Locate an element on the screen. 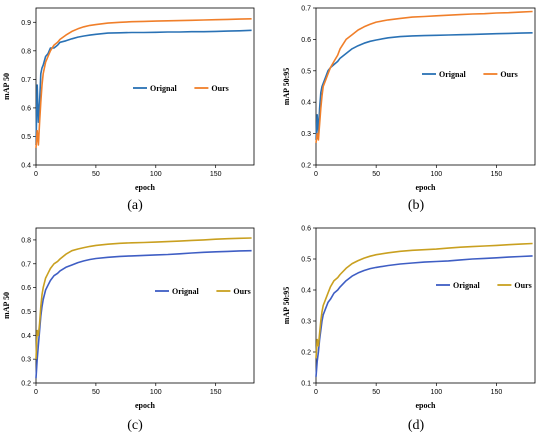  y-tick-label: 0.9 is located at coordinates (26, 23).